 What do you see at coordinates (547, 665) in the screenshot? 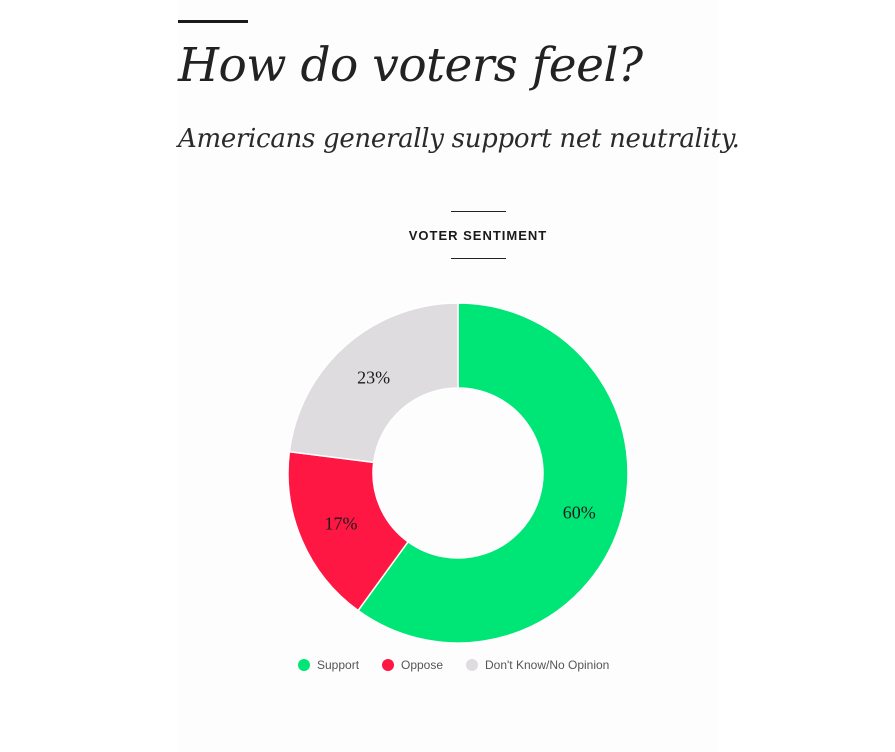
I see `legend-label: Don't Know/No Opinion` at bounding box center [547, 665].